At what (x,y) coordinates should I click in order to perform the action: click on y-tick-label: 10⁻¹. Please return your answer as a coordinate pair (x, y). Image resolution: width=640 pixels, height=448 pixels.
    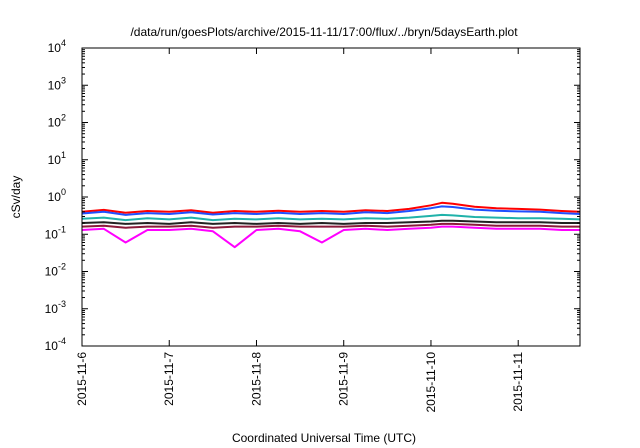
    Looking at the image, I should click on (55, 232).